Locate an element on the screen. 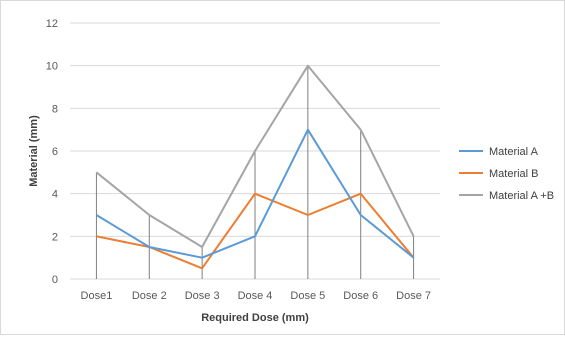  x-axis-title: Required Dose (mm) is located at coordinates (255, 318).